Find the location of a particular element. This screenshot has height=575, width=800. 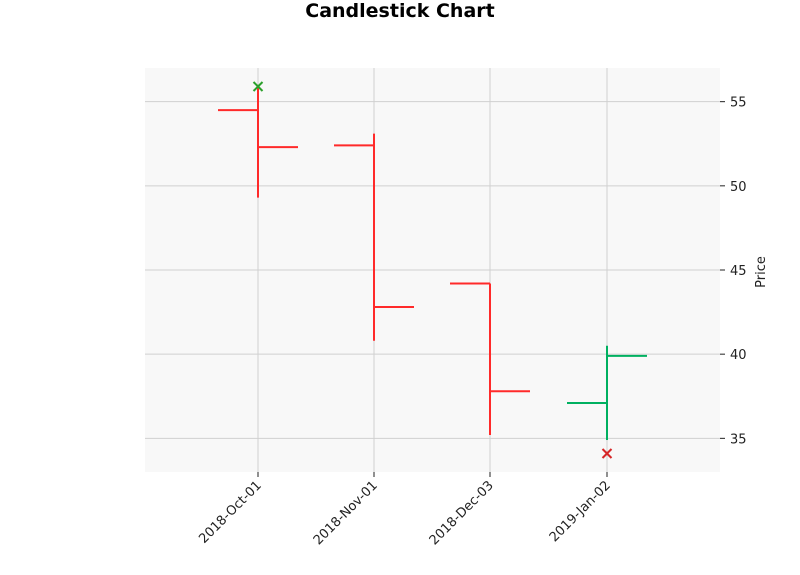

x-tick-label: 2018-Dec-03 is located at coordinates (462, 513).